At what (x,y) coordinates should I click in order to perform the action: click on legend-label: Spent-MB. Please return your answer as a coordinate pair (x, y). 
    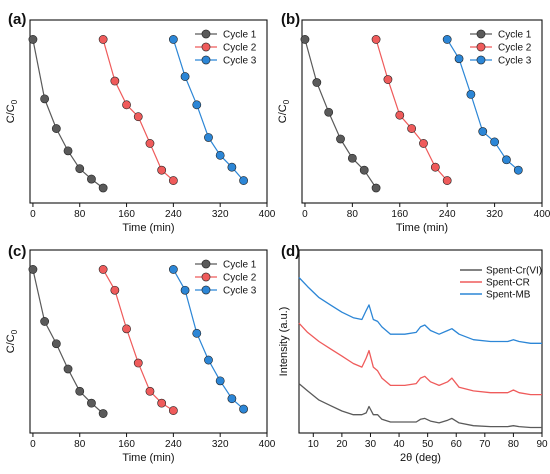
    Looking at the image, I should click on (508, 295).